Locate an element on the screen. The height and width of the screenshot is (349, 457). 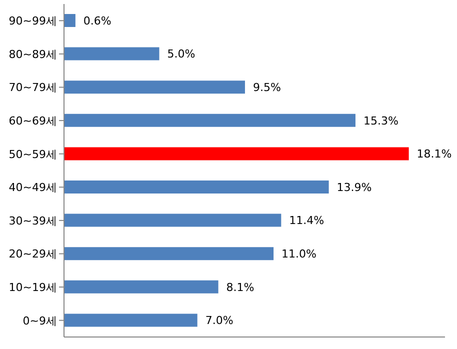
y-tick-label: 60~69세 is located at coordinates (32, 121).